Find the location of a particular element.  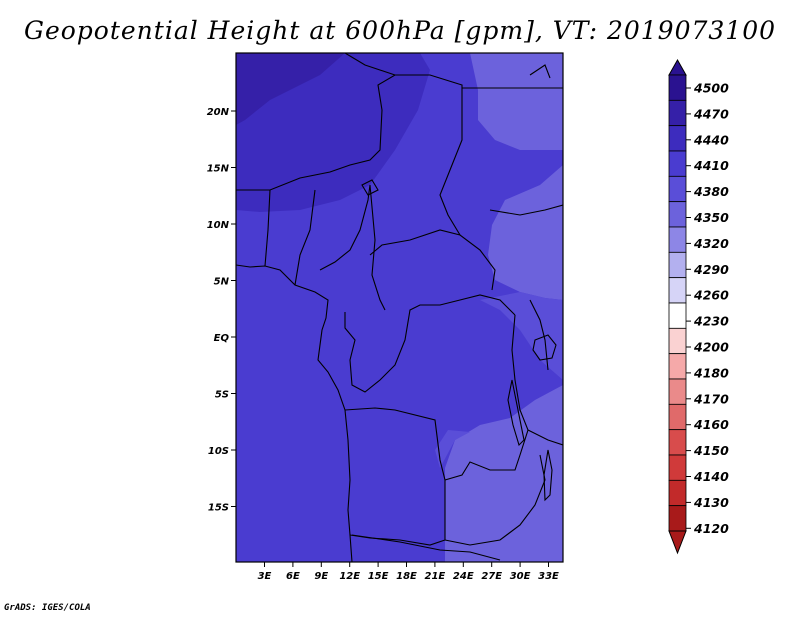

border-tanzania is located at coordinates (545, 437).